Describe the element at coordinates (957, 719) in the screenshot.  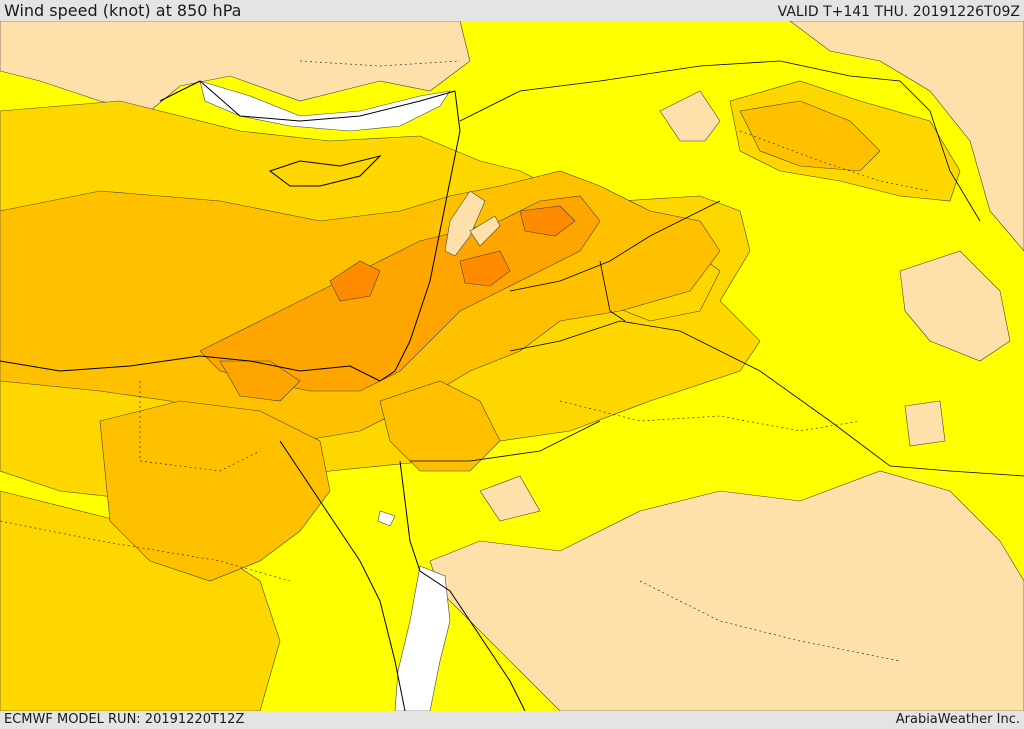
I see `credit: ArabiaWeather Inc.` at that location.